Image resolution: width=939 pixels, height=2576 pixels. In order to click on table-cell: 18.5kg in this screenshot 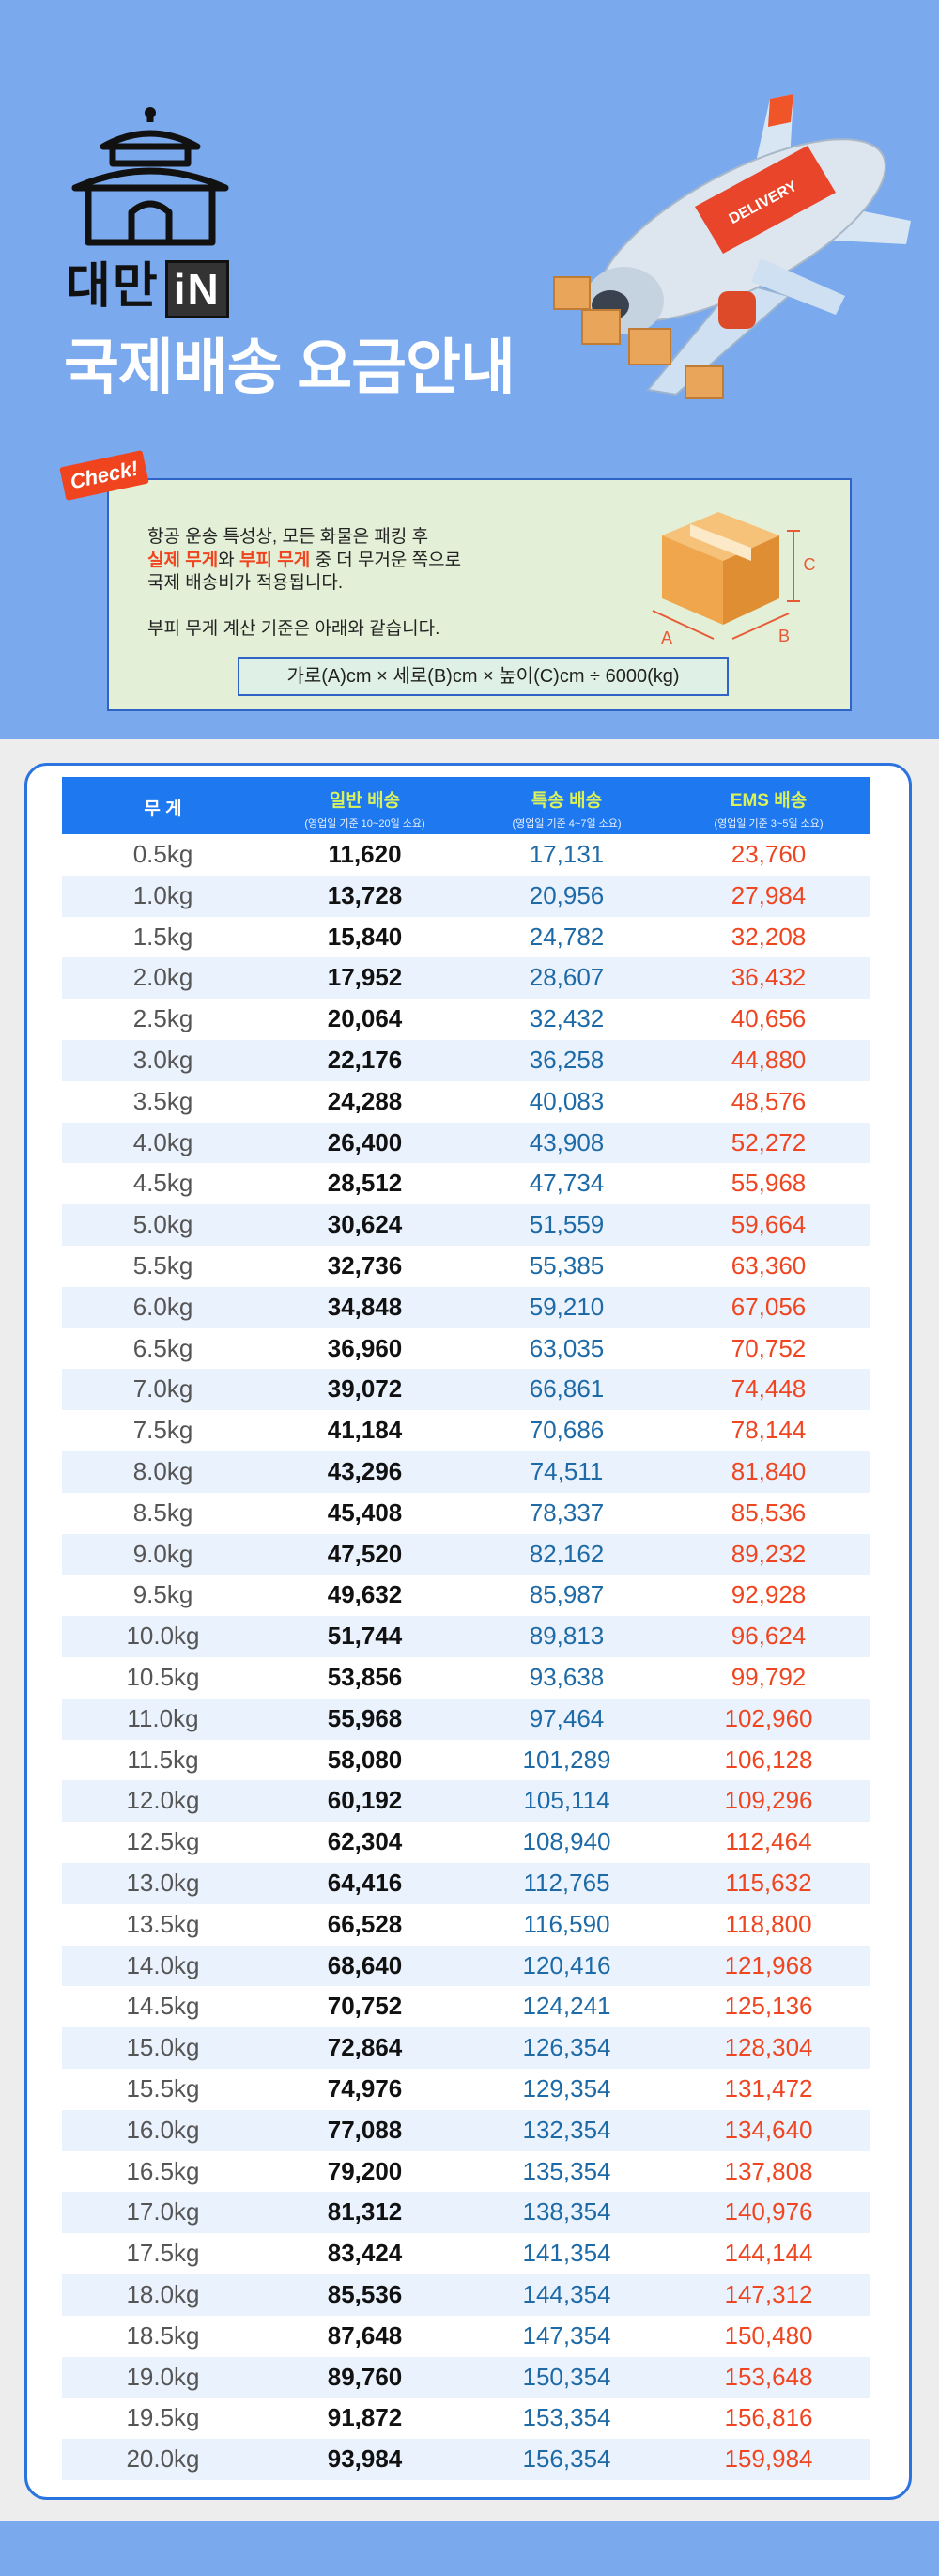, I will do `click(163, 2335)`.